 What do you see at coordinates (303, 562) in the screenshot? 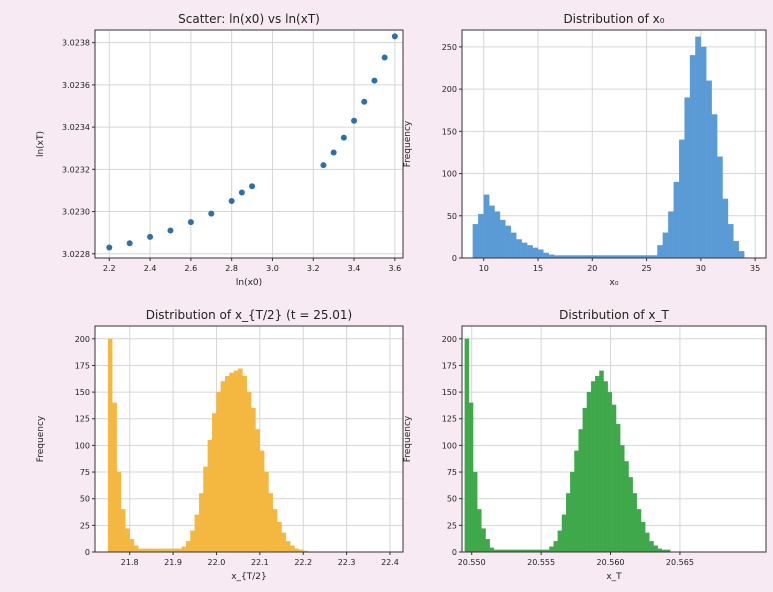
I see `x-tick-label: 22.2` at bounding box center [303, 562].